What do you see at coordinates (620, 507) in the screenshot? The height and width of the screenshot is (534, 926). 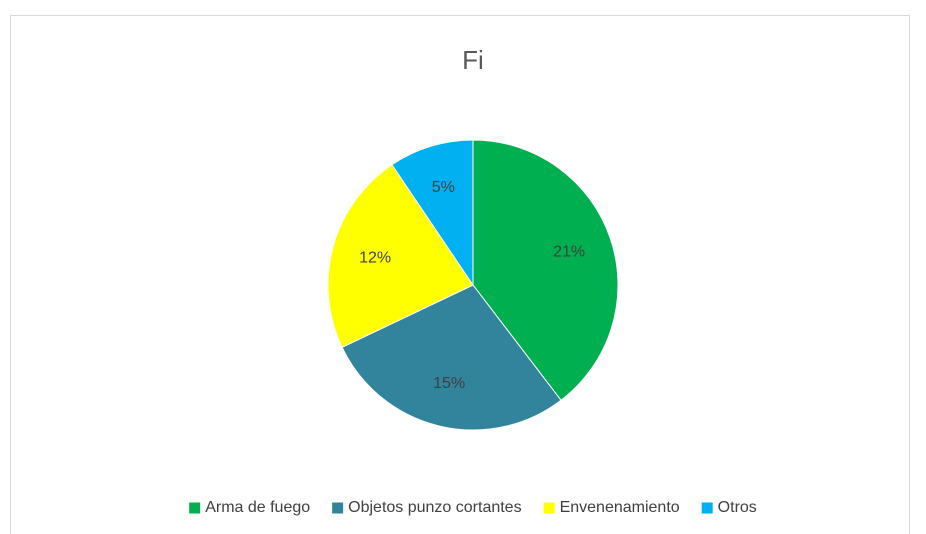 I see `legend-label: Envenenamiento` at bounding box center [620, 507].